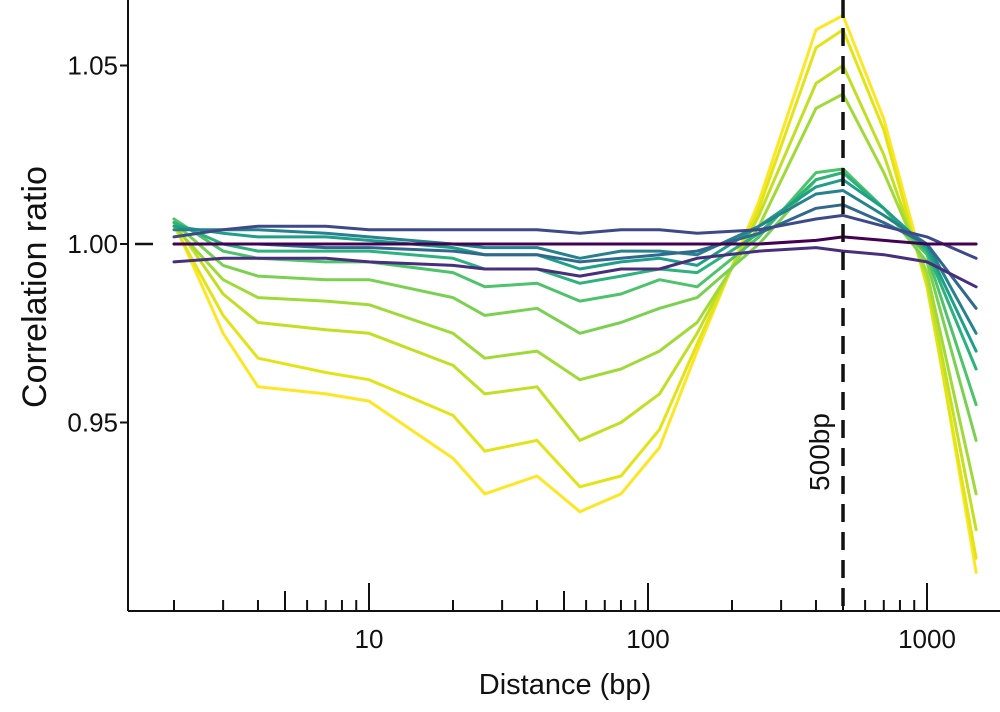 This screenshot has width=1000, height=712. What do you see at coordinates (819, 452) in the screenshot?
I see `vline-label: 500bp` at bounding box center [819, 452].